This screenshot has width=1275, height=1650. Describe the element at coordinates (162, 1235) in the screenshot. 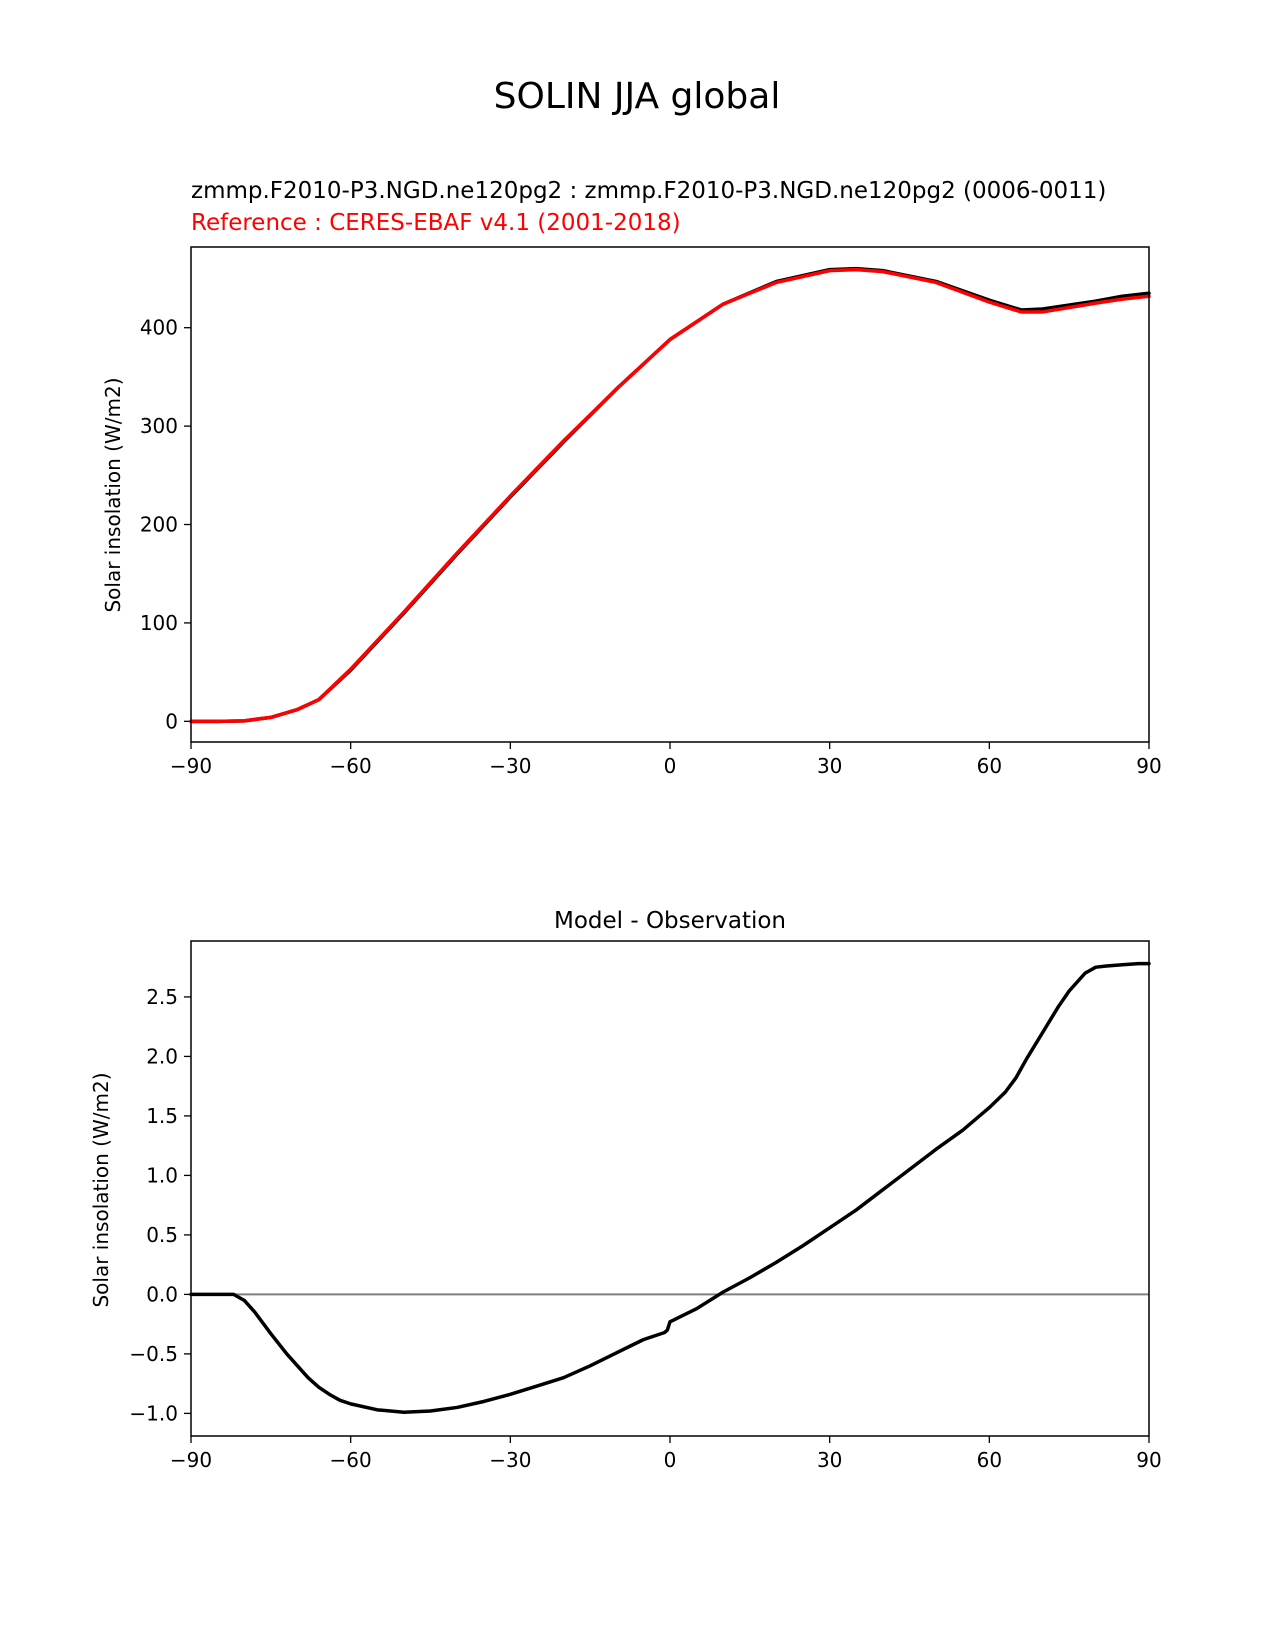

I see `y-tick-label: 0.5` at that location.